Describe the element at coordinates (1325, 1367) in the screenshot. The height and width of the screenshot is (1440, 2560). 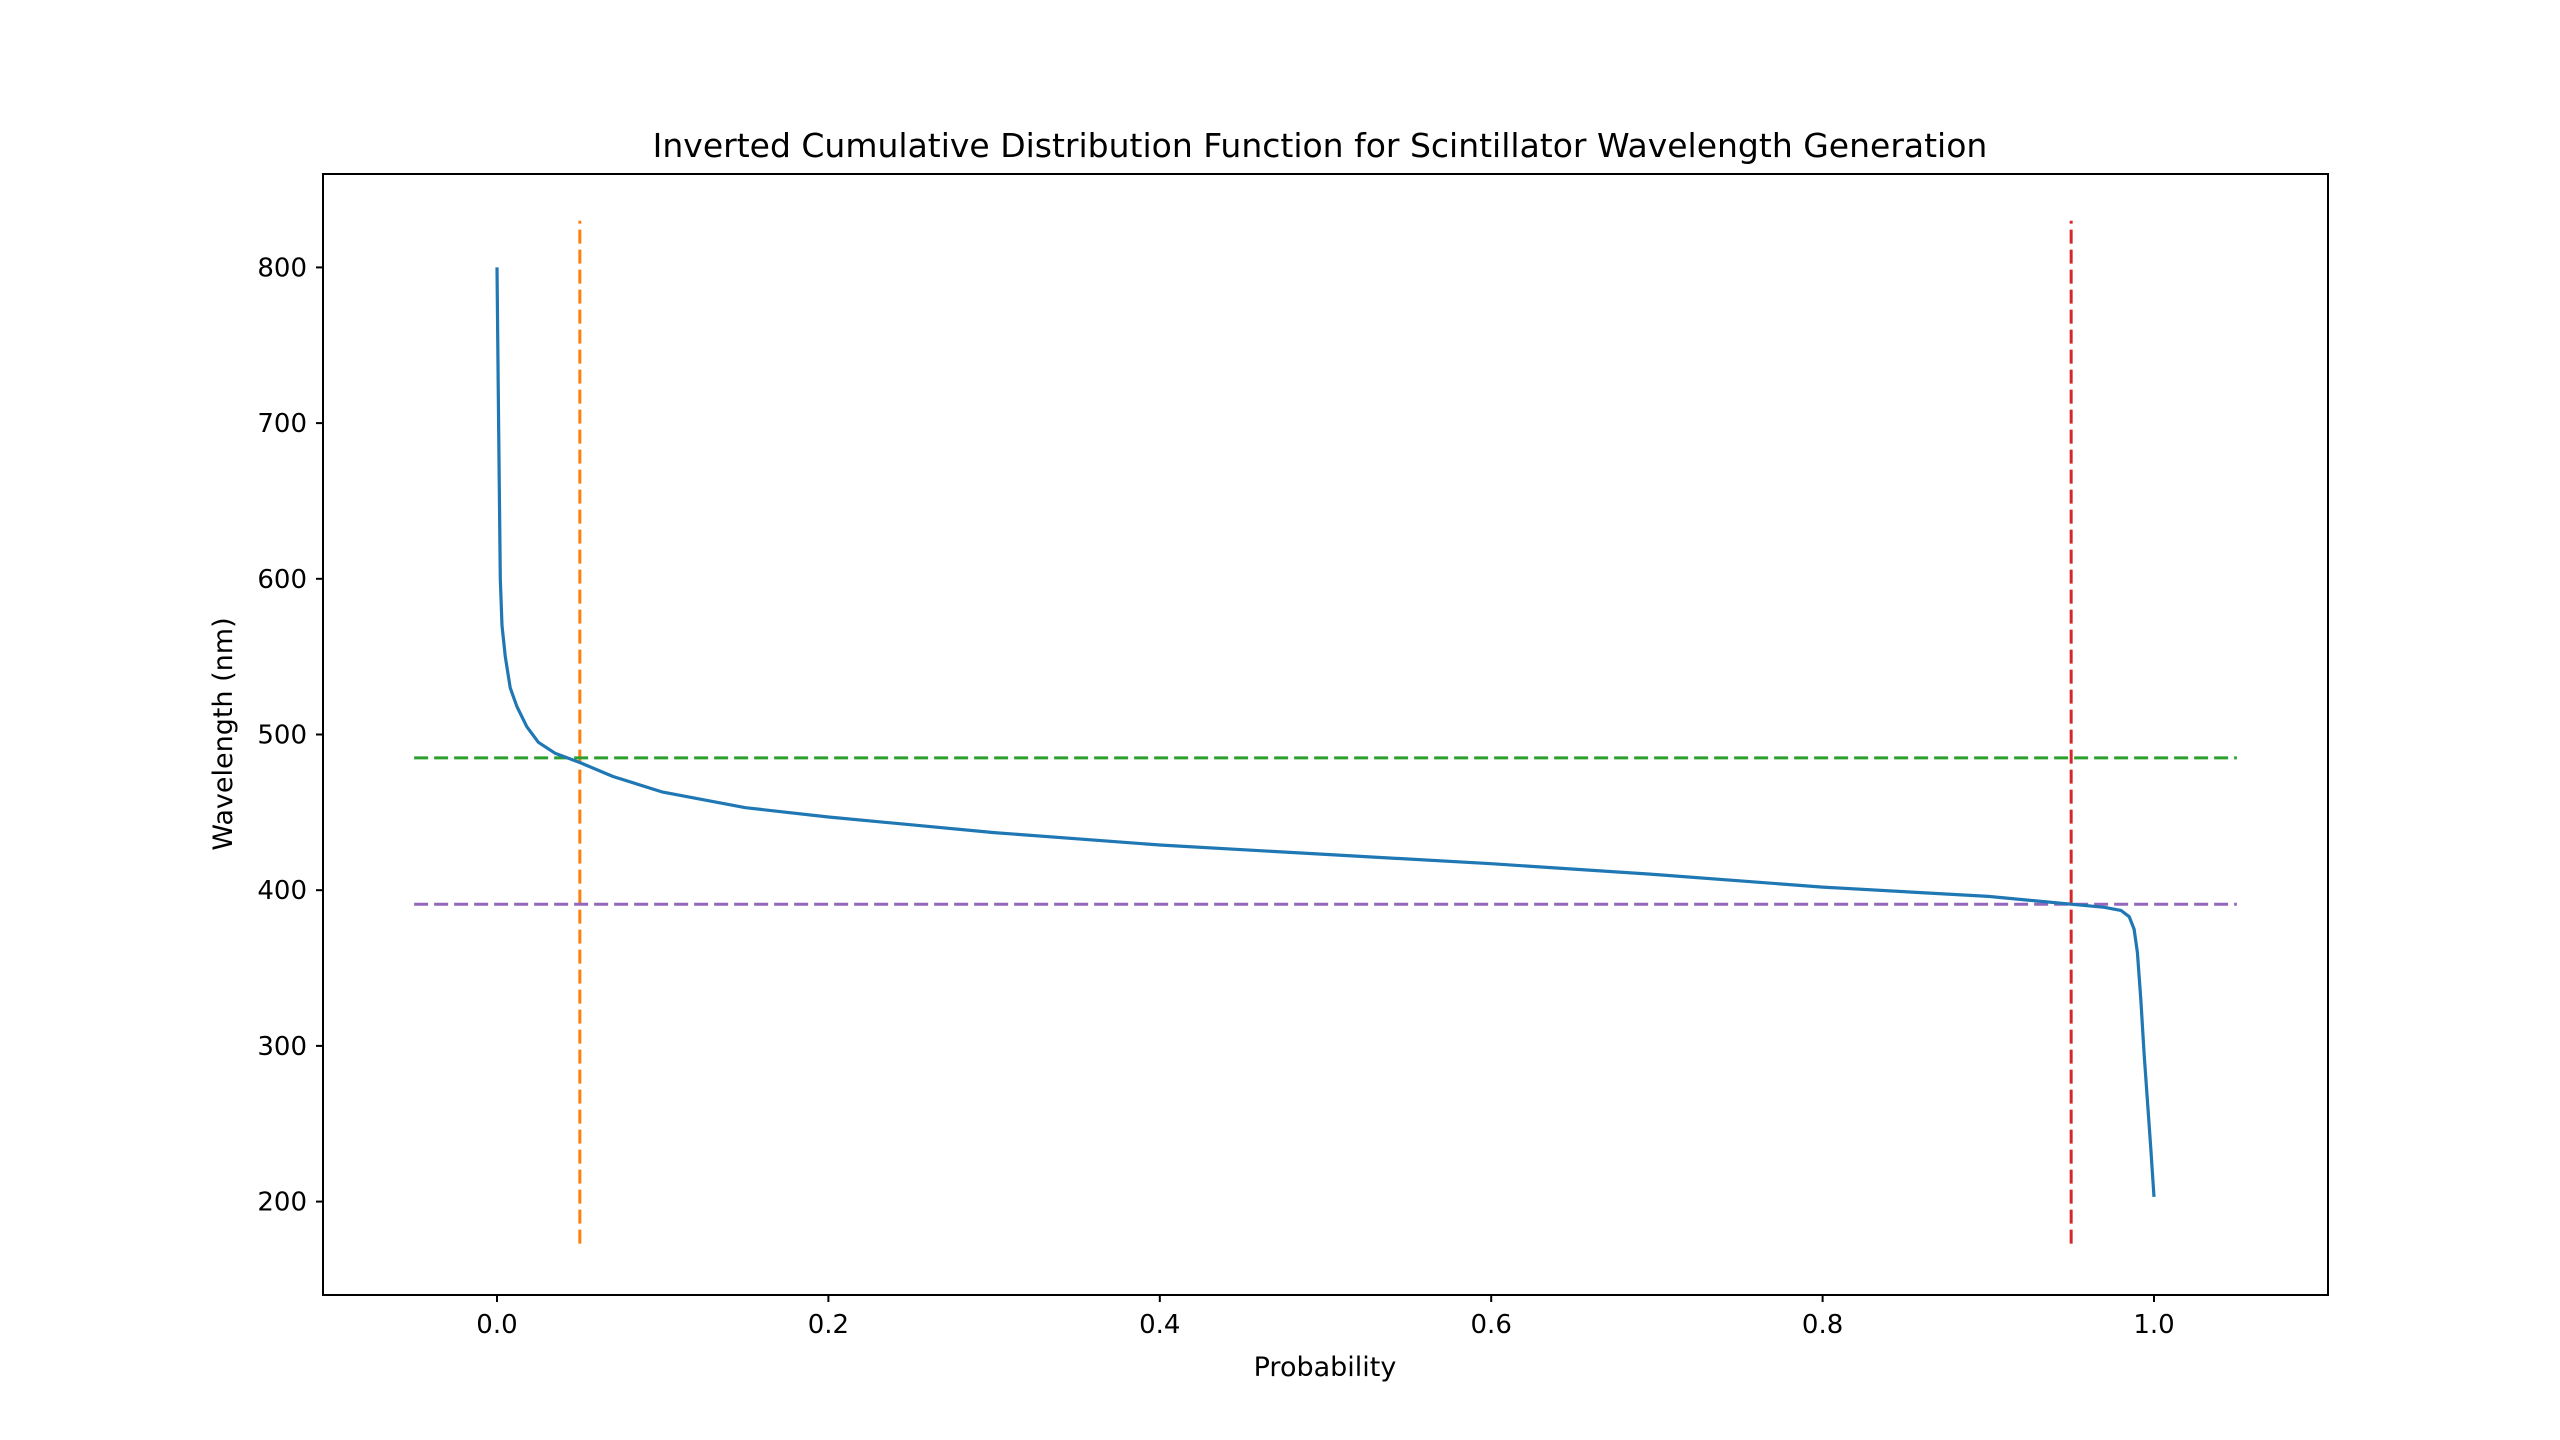
I see `x-axis-label: Probability` at that location.